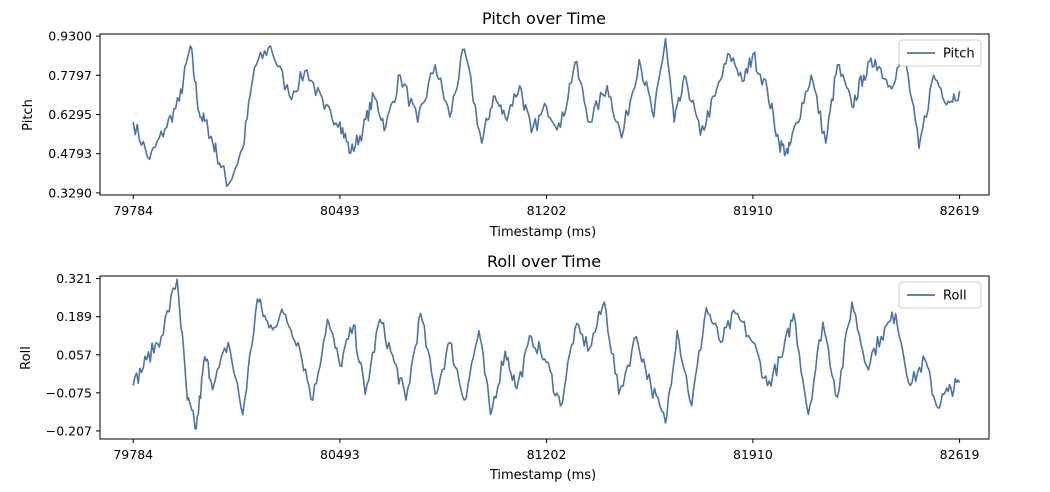 This screenshot has height=492, width=1050. I want to click on pitch-xlabel: Timestamp (ms), so click(542, 232).